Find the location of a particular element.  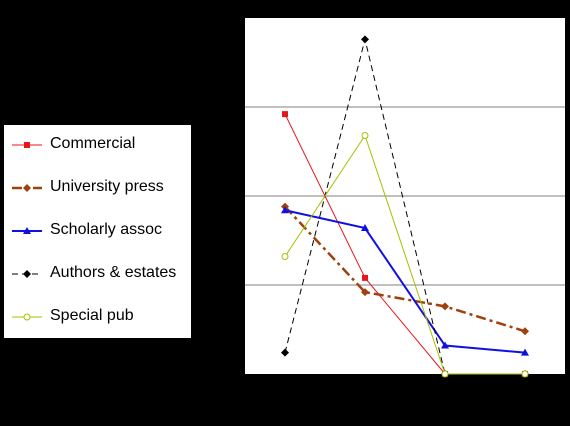

legend-label-authors-estates: Authors & estates is located at coordinates (113, 272).